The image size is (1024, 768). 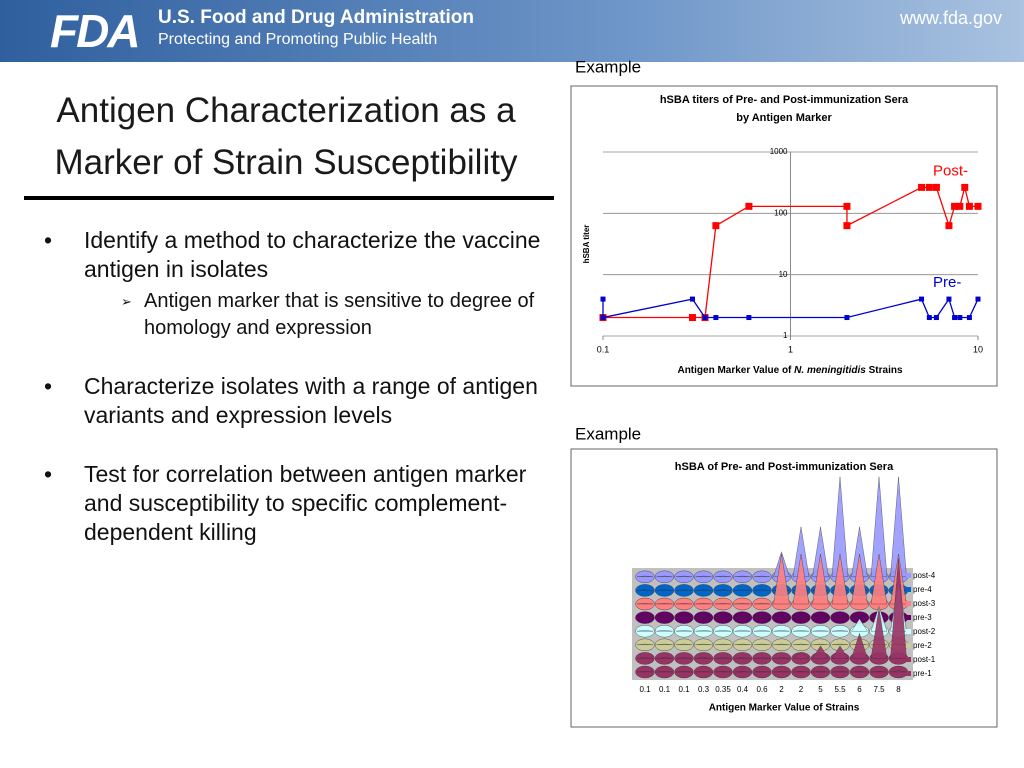 What do you see at coordinates (840, 689) in the screenshot?
I see `x-tick-label: 5.5` at bounding box center [840, 689].